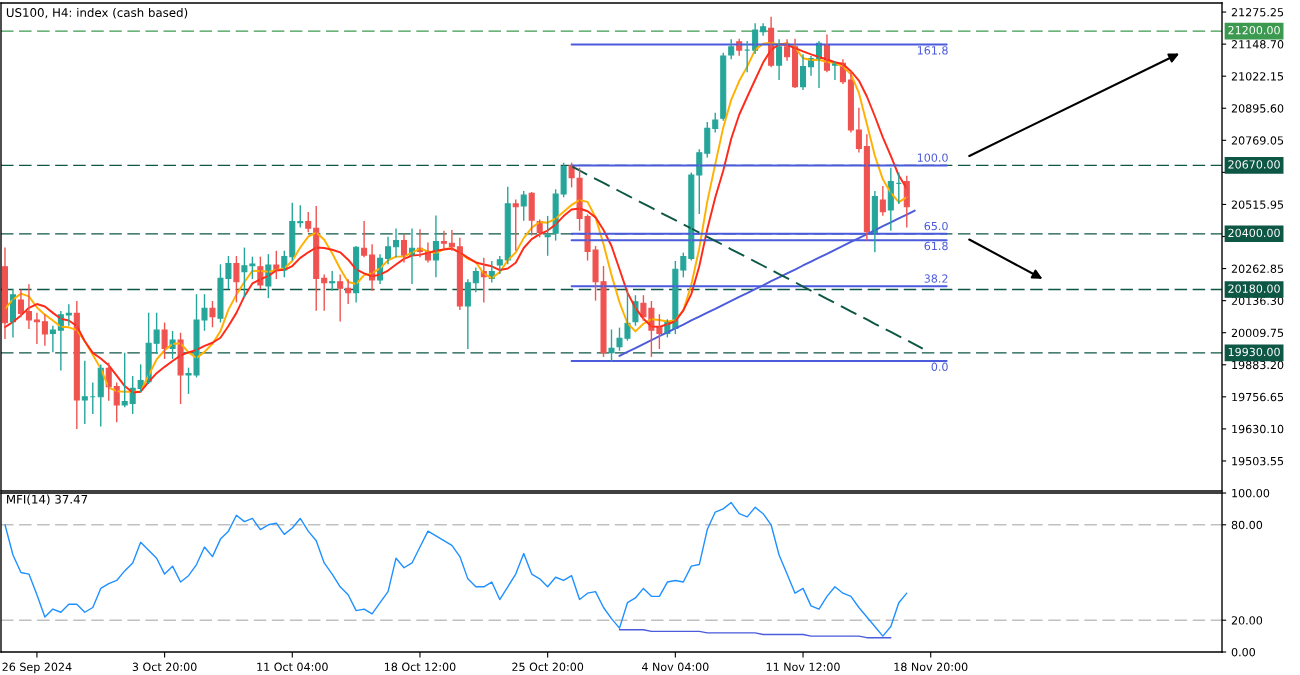 This screenshot has height=675, width=1300. I want to click on annotation: 38.2, so click(936, 278).